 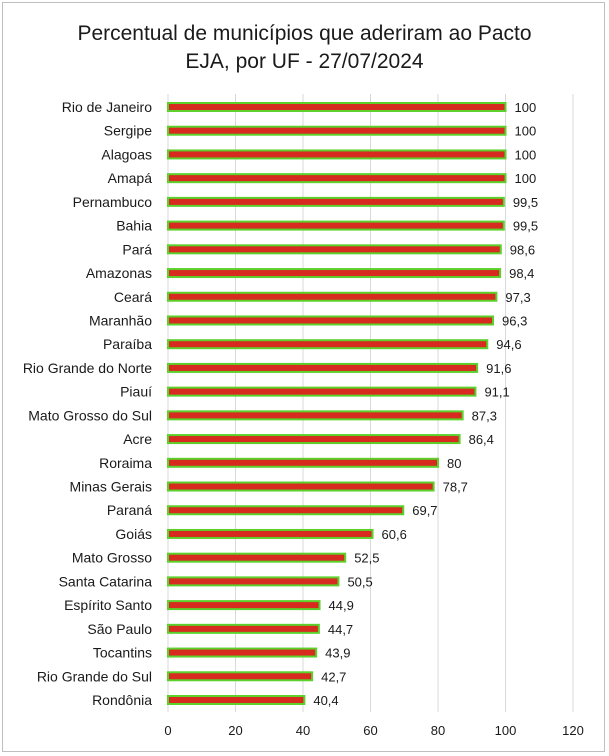 I want to click on value-label: 40,4, so click(x=325, y=700).